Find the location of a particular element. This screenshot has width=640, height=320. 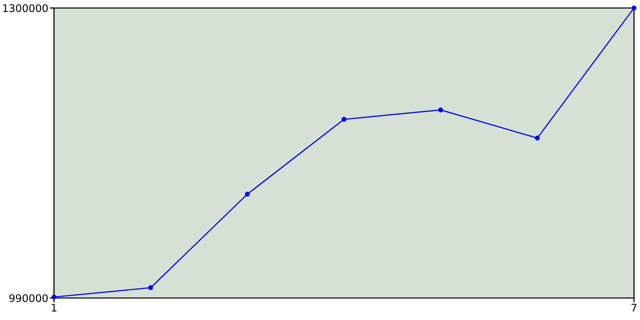

y-tick-label: 1300000 is located at coordinates (25, 8).